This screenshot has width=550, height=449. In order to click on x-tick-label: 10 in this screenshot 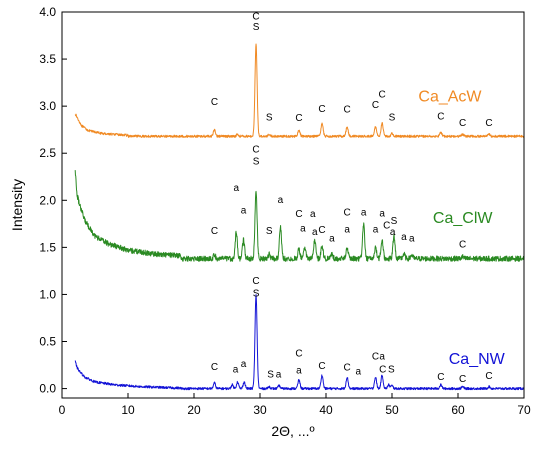, I will do `click(128, 410)`.